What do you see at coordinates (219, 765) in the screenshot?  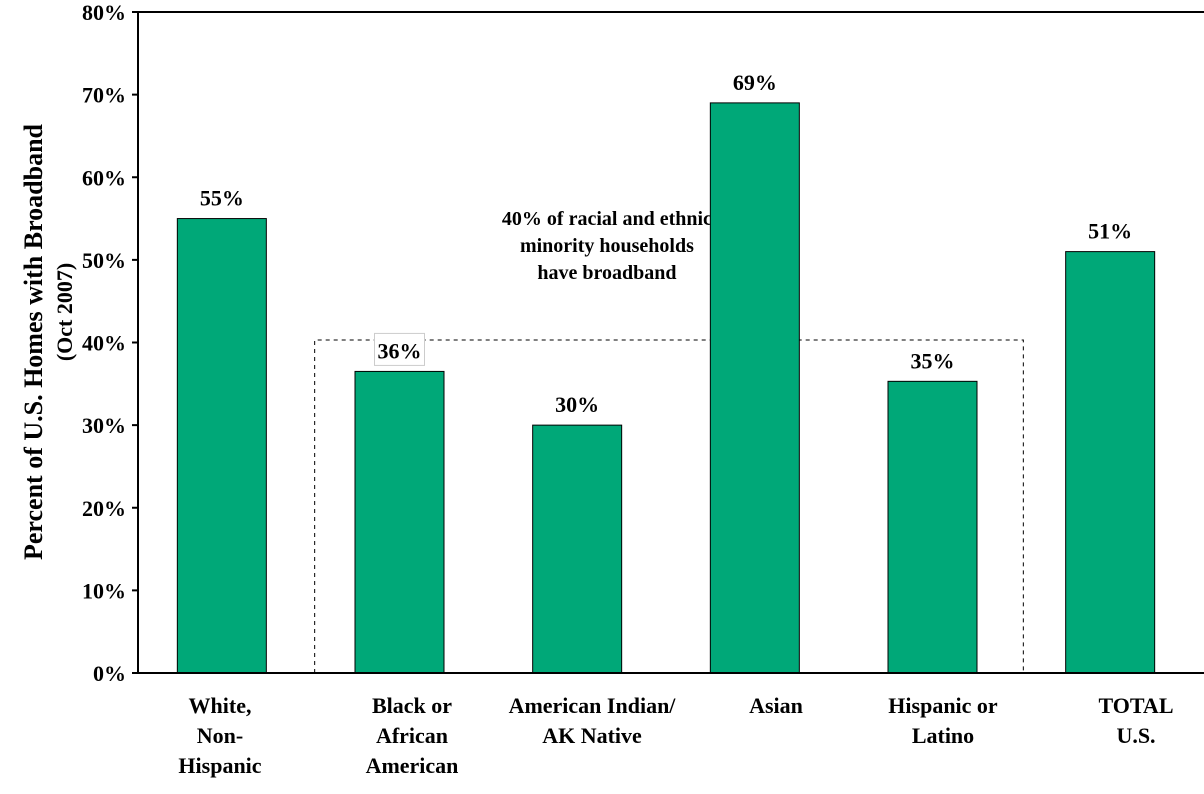 I see `x-category-label-line: Hispanic` at bounding box center [219, 765].